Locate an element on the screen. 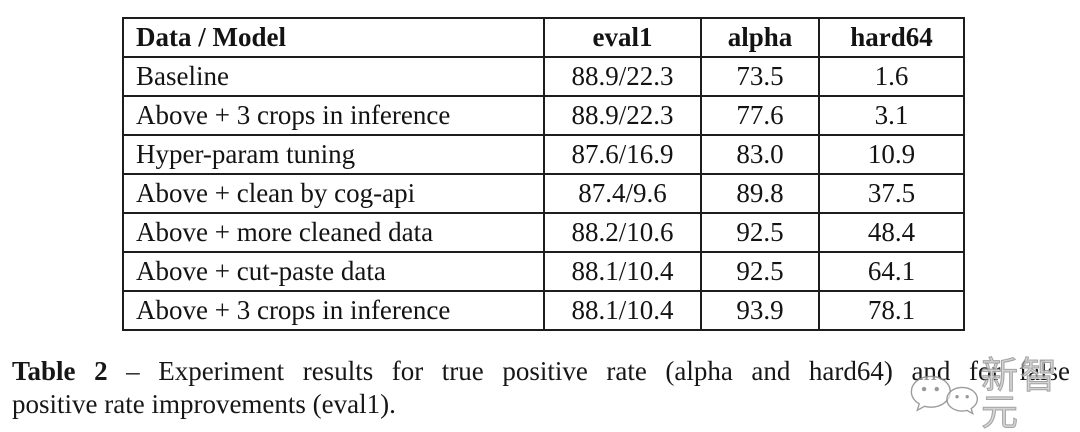  cell-hard64: 78.1 is located at coordinates (891, 310).